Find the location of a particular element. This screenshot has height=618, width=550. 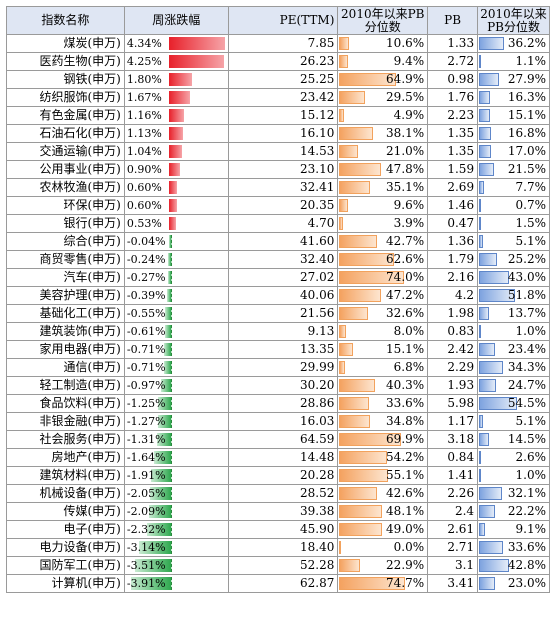

pe-ttm-cell: 13.35 is located at coordinates (283, 349).